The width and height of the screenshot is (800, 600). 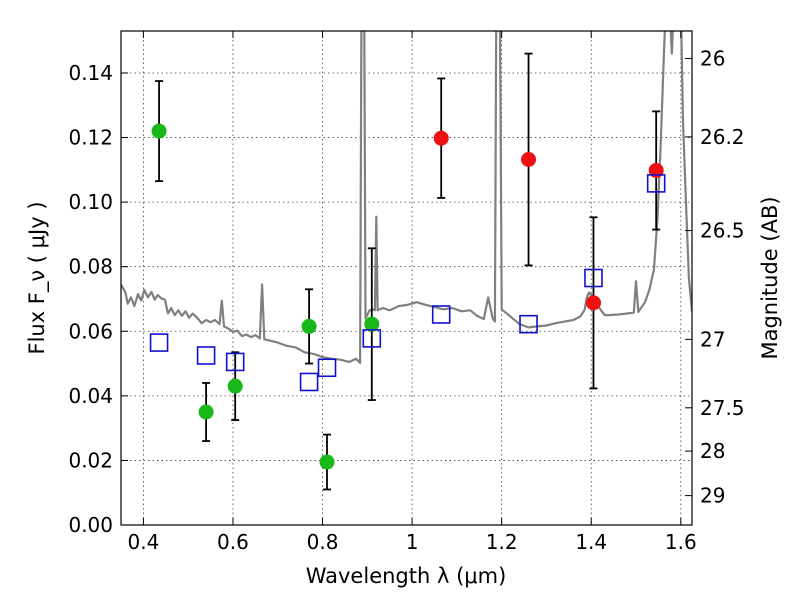 What do you see at coordinates (90, 331) in the screenshot?
I see `y-tick-label: 0.06` at bounding box center [90, 331].